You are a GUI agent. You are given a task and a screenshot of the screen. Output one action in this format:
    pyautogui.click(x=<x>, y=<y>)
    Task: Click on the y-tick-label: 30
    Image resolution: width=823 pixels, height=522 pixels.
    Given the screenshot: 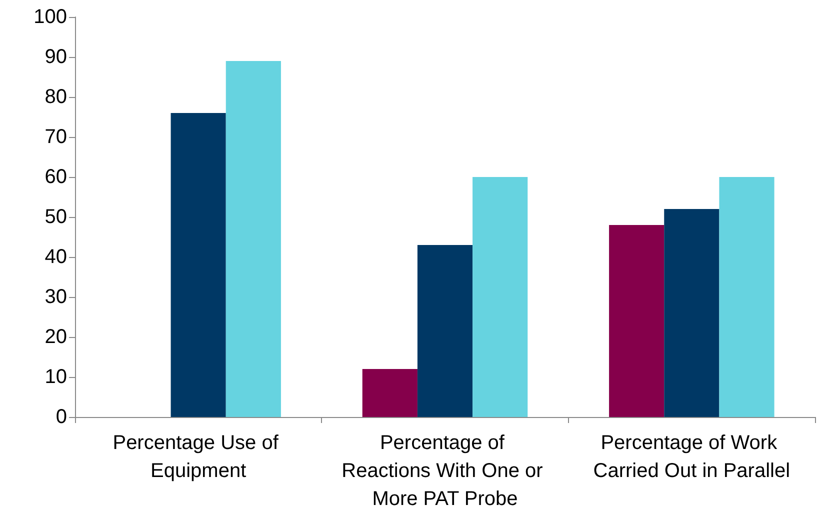 What is the action you would take?
    pyautogui.click(x=55, y=297)
    